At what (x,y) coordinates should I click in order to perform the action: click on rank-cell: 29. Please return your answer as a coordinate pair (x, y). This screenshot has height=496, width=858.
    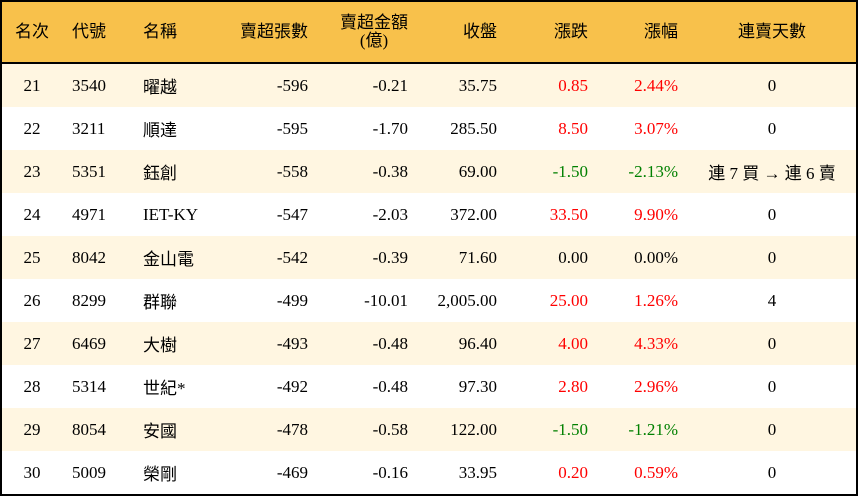
    Looking at the image, I should click on (32, 429).